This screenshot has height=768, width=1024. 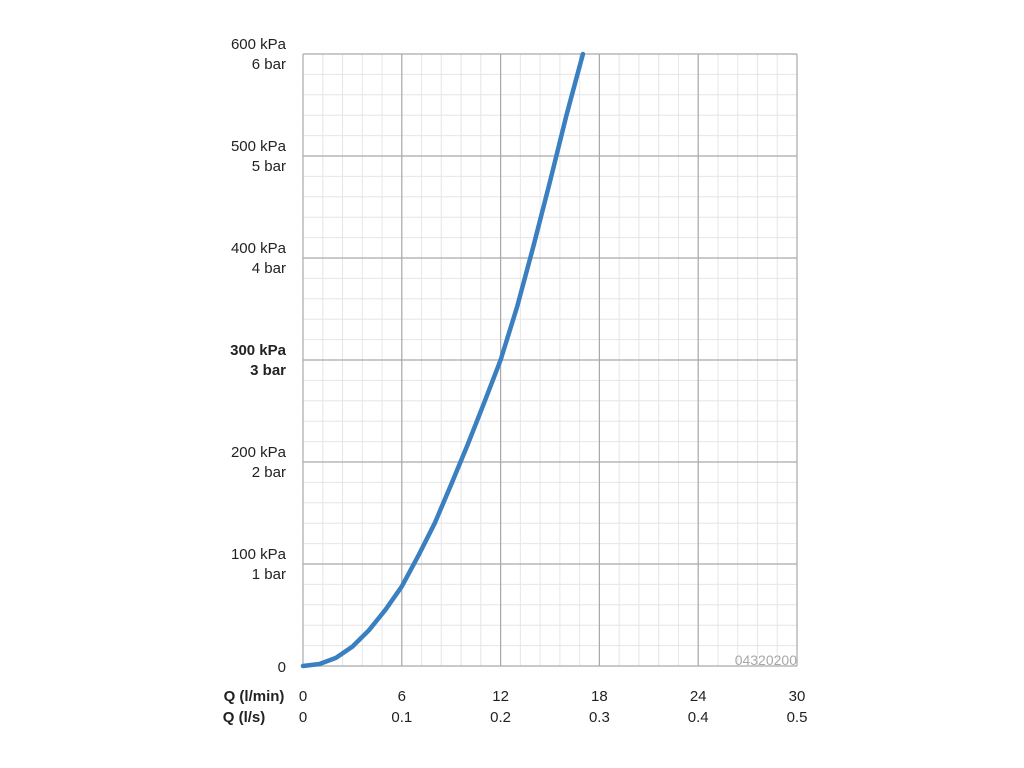 I want to click on x-tick-label-lmin: 6, so click(x=402, y=696).